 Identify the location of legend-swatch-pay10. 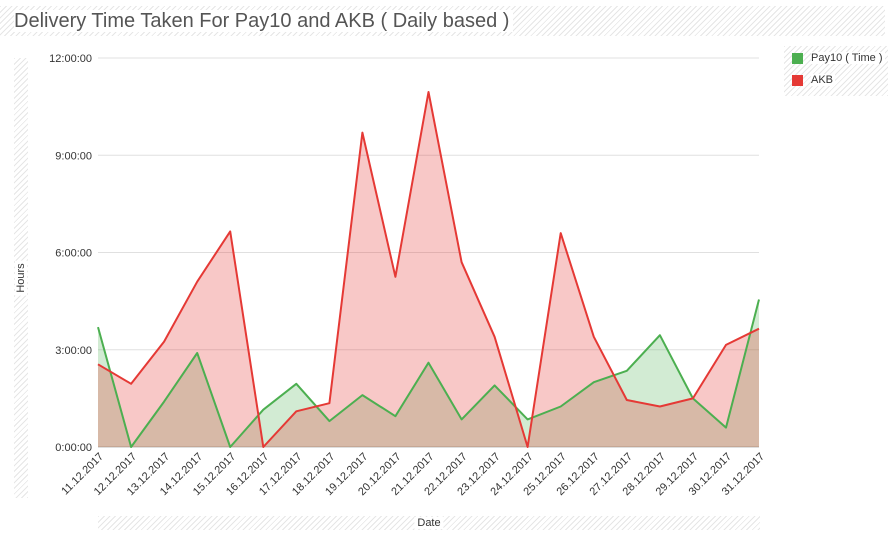
(797, 58).